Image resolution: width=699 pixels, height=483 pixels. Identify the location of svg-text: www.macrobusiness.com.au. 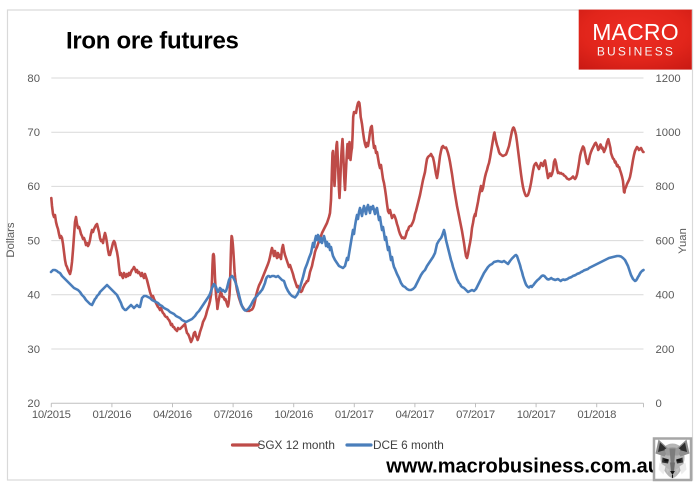
(522, 467).